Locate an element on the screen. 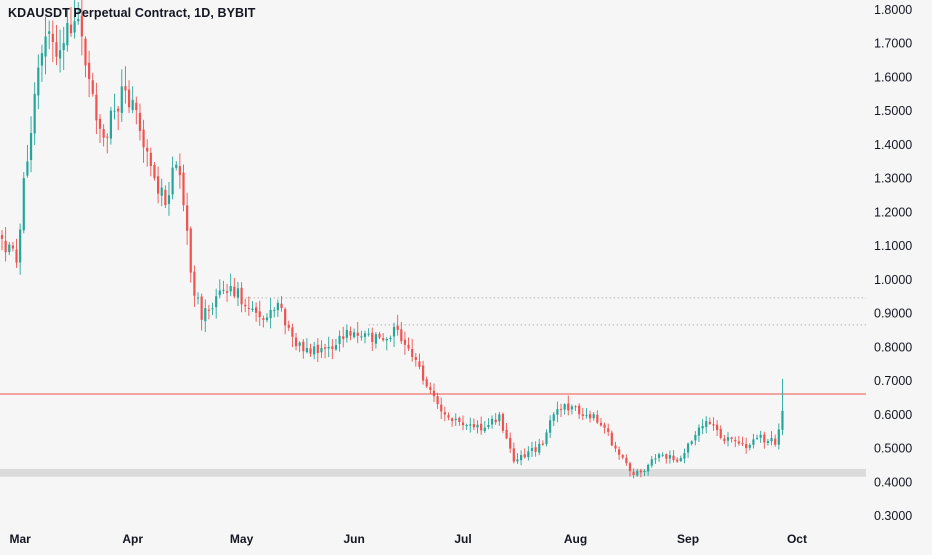 Image resolution: width=932 pixels, height=555 pixels. x-axis-tick-label: Jun is located at coordinates (353, 539).